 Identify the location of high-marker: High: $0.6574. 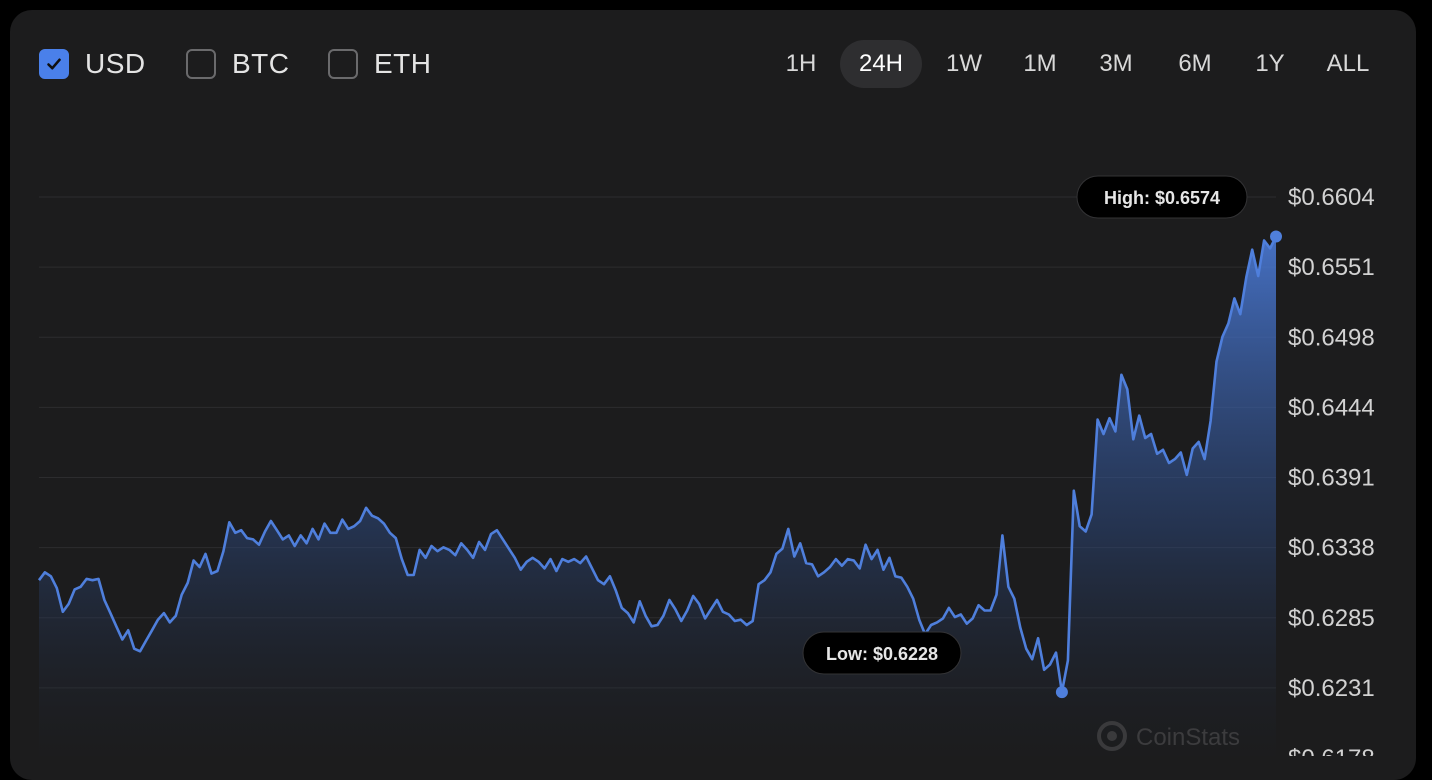
(1179, 209).